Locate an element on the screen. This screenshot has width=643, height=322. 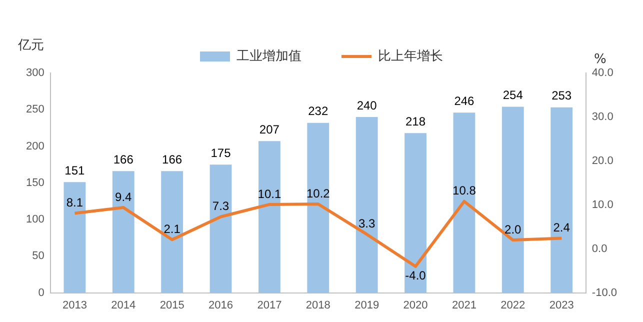
data-label: 8.1 is located at coordinates (75, 203).